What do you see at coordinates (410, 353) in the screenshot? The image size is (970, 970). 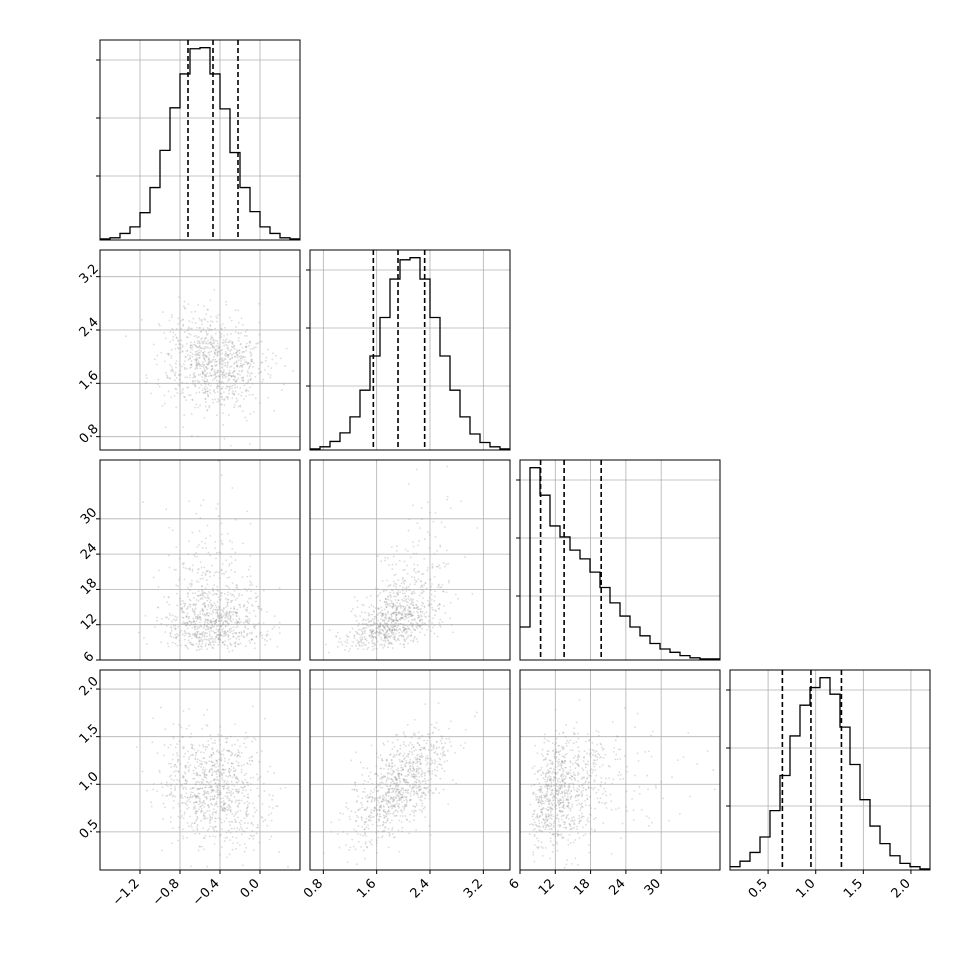 I see `histogram-step` at bounding box center [410, 353].